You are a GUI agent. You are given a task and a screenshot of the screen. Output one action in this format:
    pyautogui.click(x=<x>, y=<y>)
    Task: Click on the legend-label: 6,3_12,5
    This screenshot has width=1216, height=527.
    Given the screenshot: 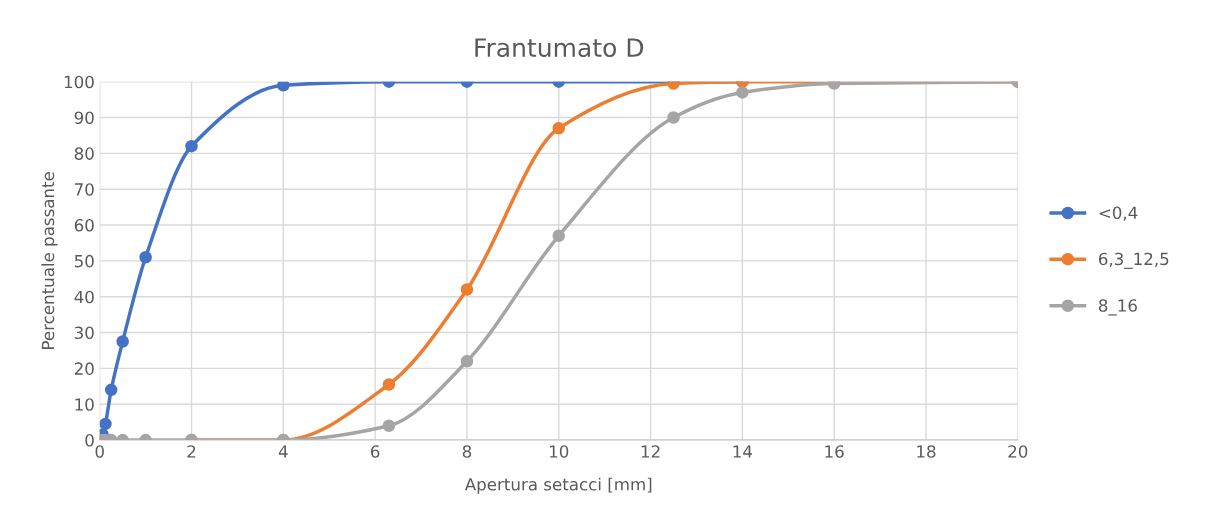 What is the action you would take?
    pyautogui.click(x=1133, y=260)
    